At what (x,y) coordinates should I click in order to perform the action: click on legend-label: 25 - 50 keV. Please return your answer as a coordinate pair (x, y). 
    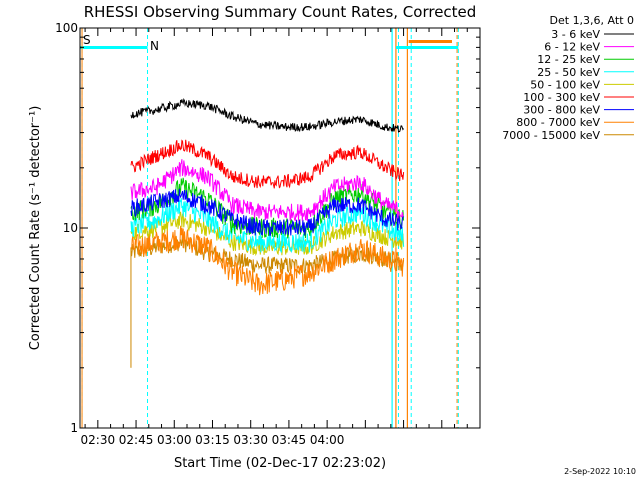
    Looking at the image, I should click on (568, 72).